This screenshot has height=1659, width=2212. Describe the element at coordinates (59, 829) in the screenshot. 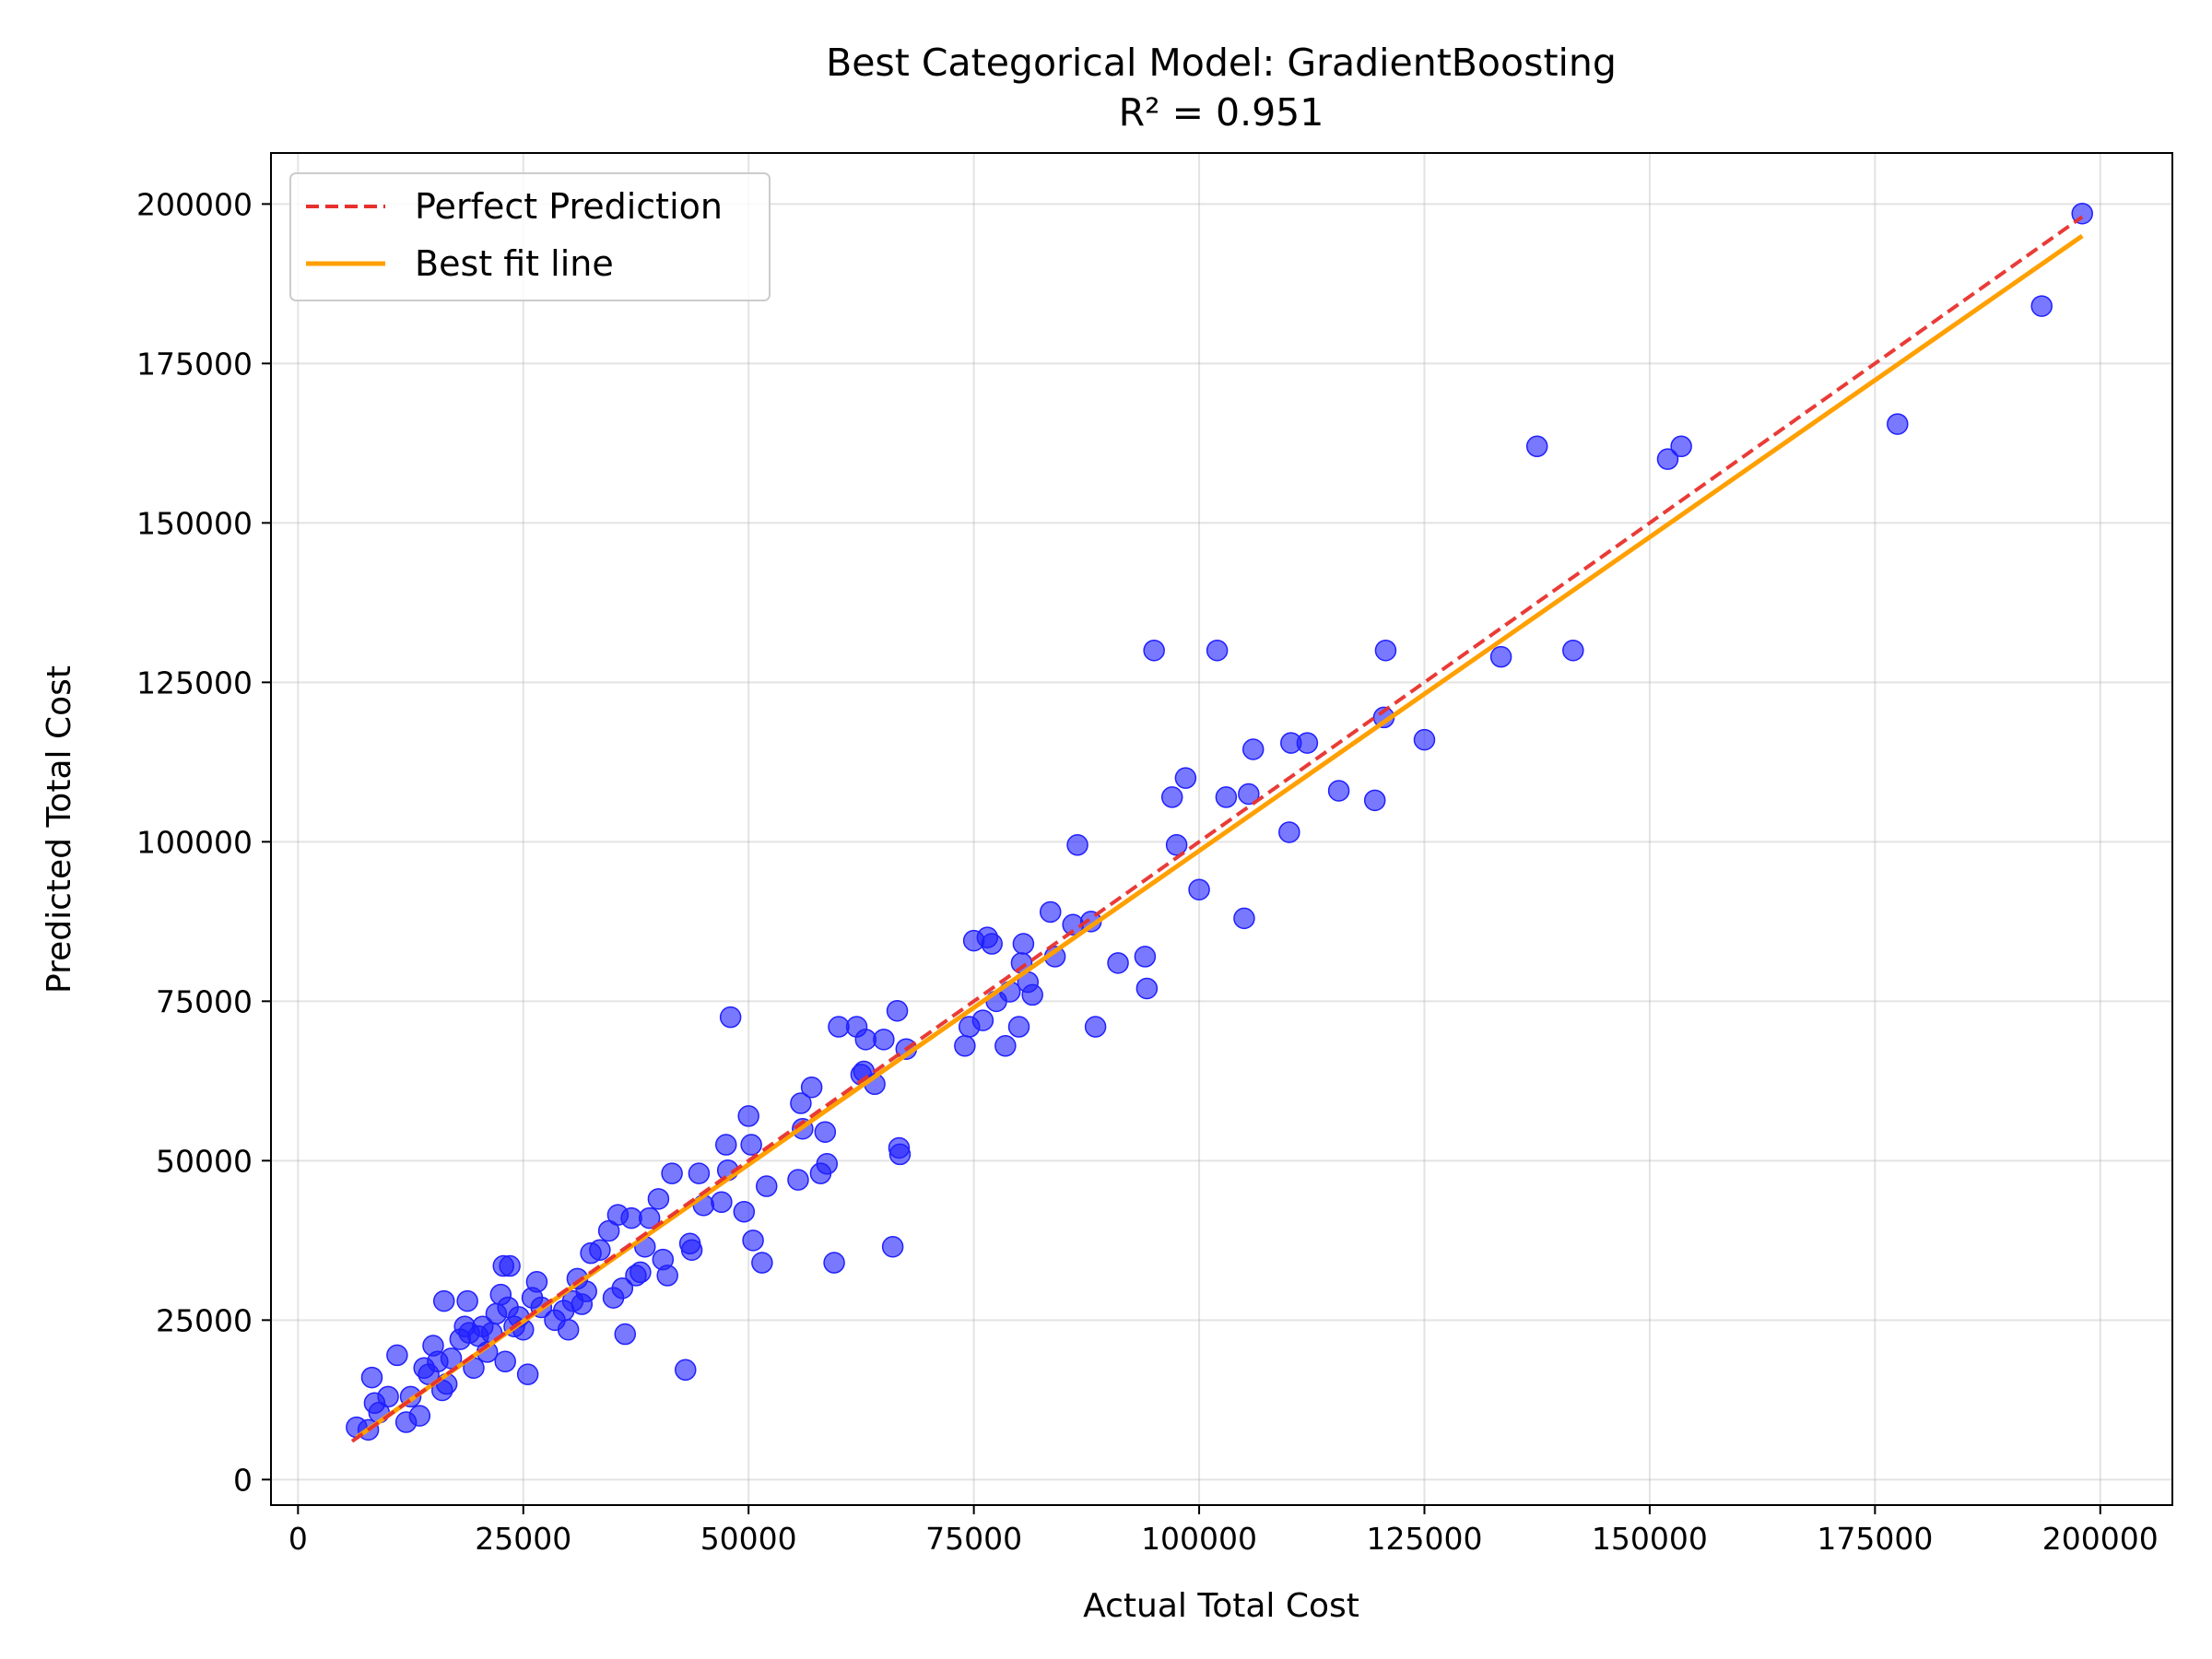

I see `y-axis-label: Predicted Total Cost` at that location.